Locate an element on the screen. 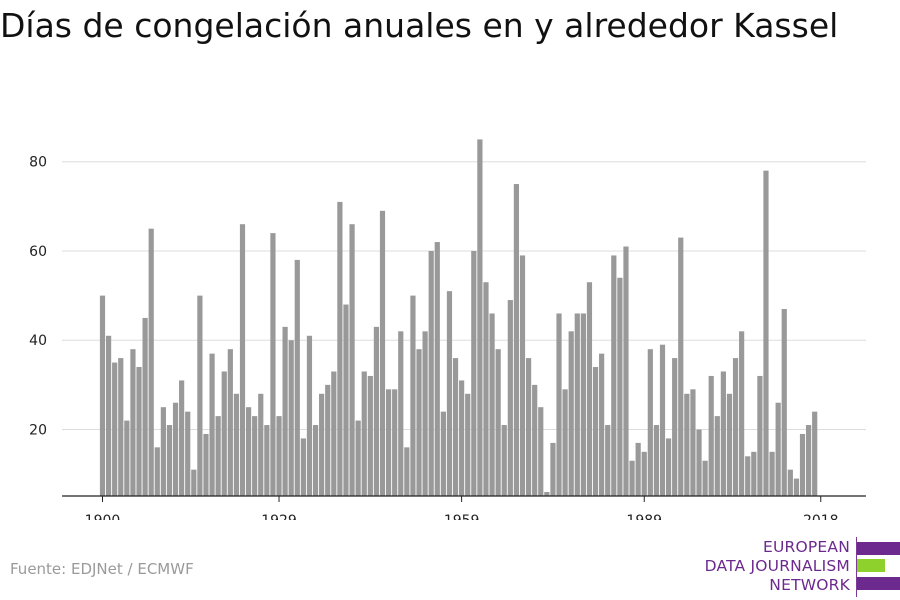  bar-1981 is located at coordinates (595, 431).